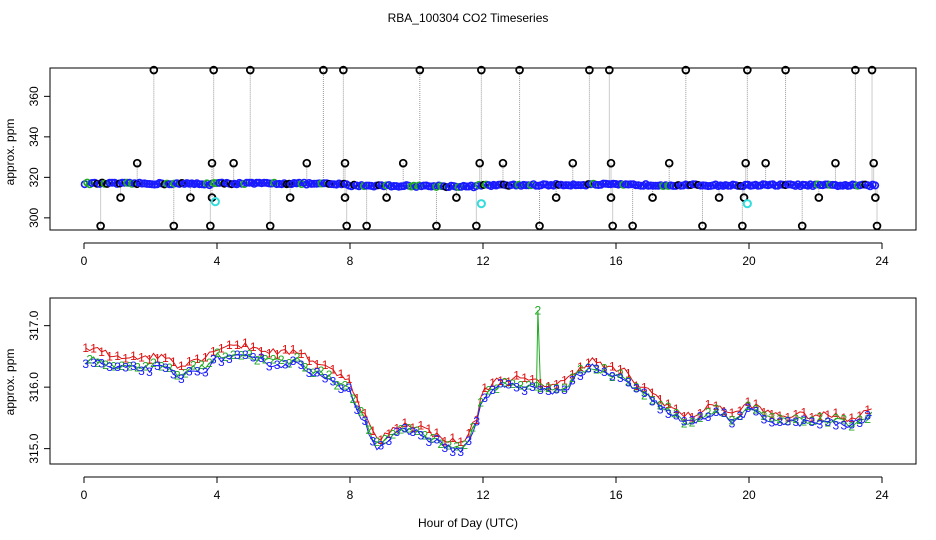 The height and width of the screenshot is (540, 936). Describe the element at coordinates (882, 261) in the screenshot. I see `top-x-tick-label: 24` at that location.